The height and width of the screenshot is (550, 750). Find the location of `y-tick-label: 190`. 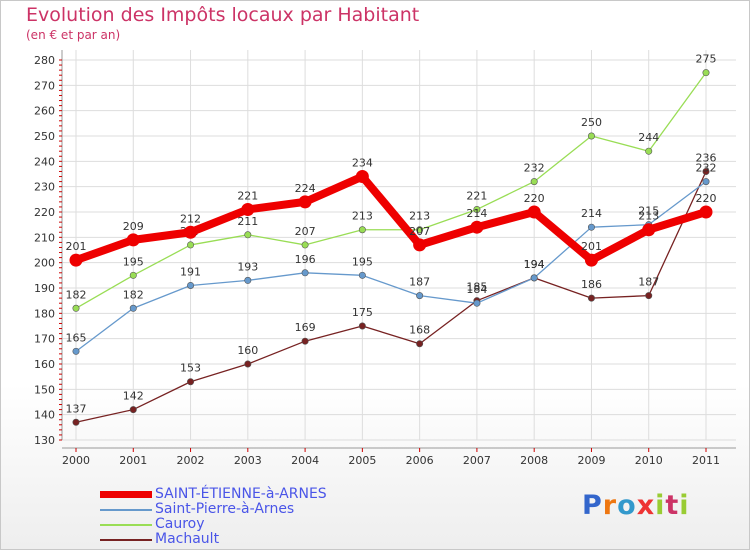

y-tick-label: 190 is located at coordinates (44, 288).